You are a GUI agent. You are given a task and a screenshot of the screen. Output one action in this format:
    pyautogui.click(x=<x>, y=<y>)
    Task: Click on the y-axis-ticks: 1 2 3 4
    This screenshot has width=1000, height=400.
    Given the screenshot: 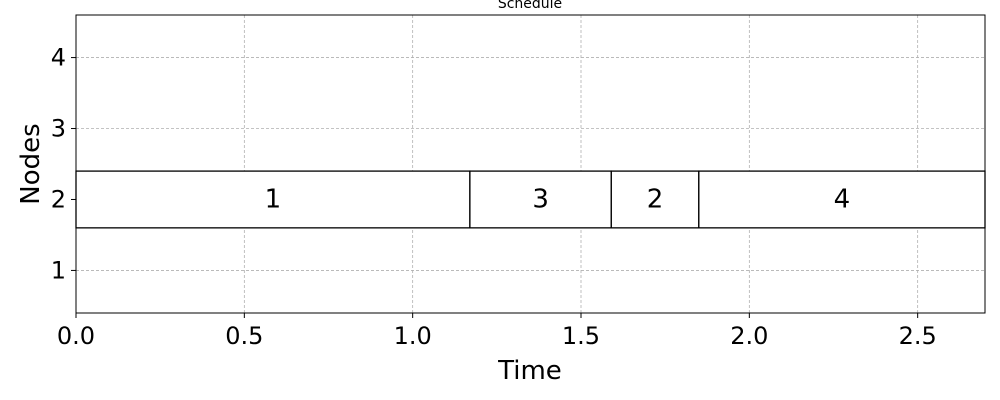 What is the action you would take?
    pyautogui.click(x=63, y=164)
    